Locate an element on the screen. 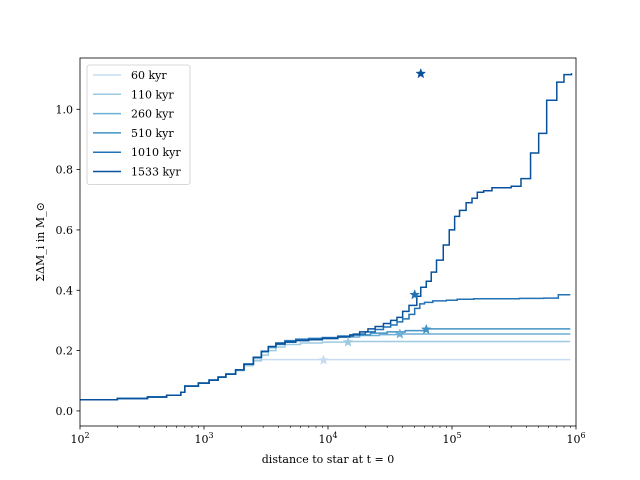 The image size is (640, 480). x-tick-label: 10⁴ is located at coordinates (327, 438).